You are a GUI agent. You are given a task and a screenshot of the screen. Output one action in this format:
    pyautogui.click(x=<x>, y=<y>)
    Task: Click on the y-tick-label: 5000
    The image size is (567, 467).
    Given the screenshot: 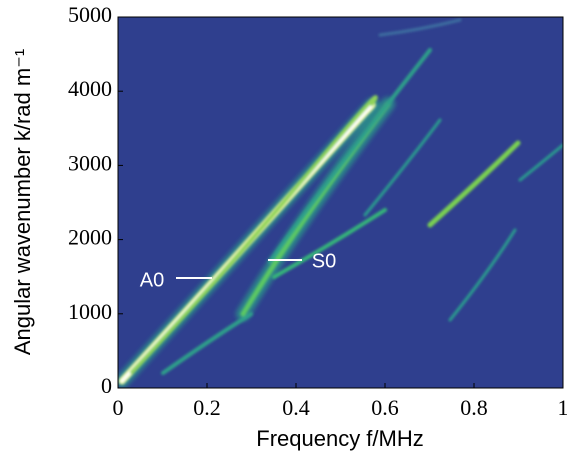 What is the action you would take?
    pyautogui.click(x=90, y=14)
    